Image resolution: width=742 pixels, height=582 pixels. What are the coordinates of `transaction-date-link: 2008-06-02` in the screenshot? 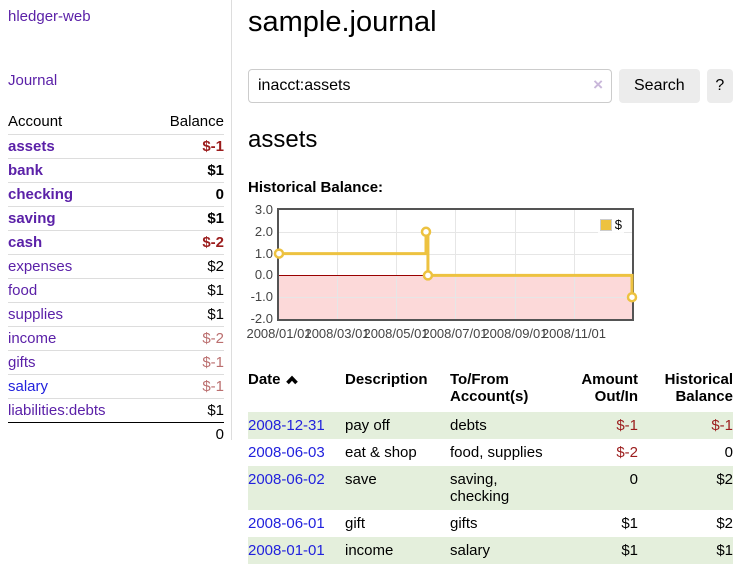 It's located at (286, 479).